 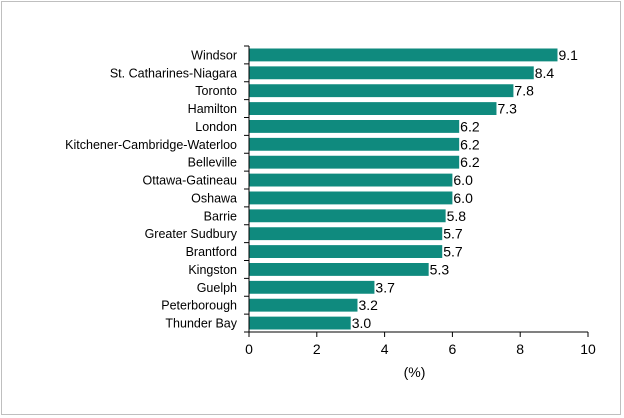 What do you see at coordinates (381, 91) in the screenshot?
I see `bar-toronto` at bounding box center [381, 91].